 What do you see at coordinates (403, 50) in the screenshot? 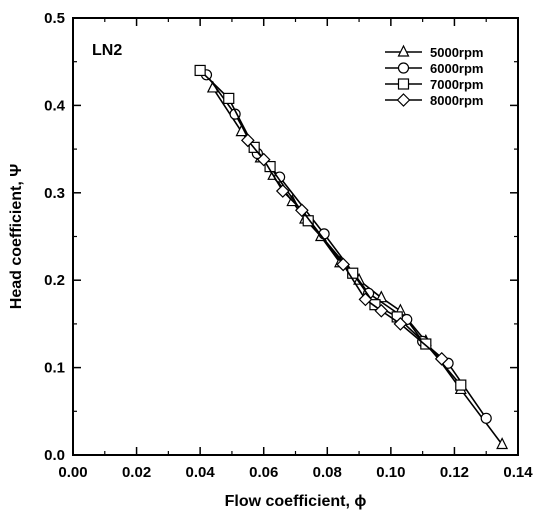
I see `legend-marker-triangle` at bounding box center [403, 50].